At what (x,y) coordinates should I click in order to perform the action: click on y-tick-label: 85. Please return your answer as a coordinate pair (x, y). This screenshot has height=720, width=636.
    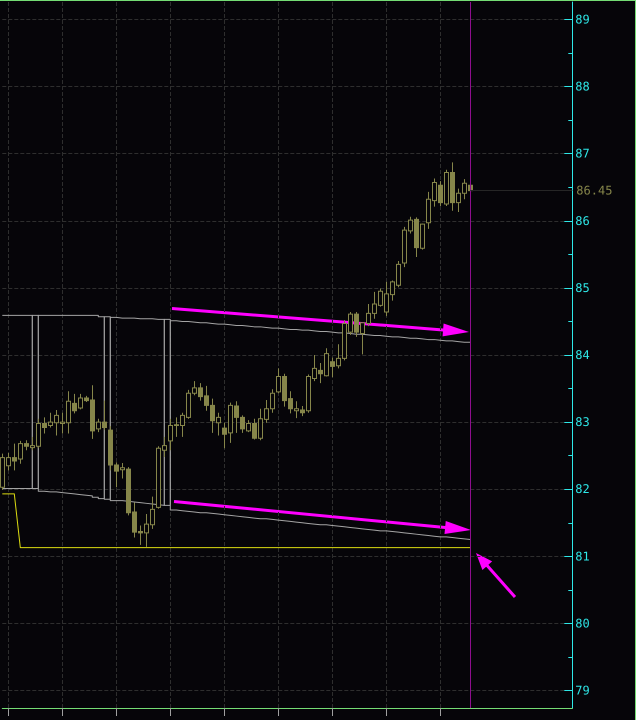
    Looking at the image, I should click on (582, 287).